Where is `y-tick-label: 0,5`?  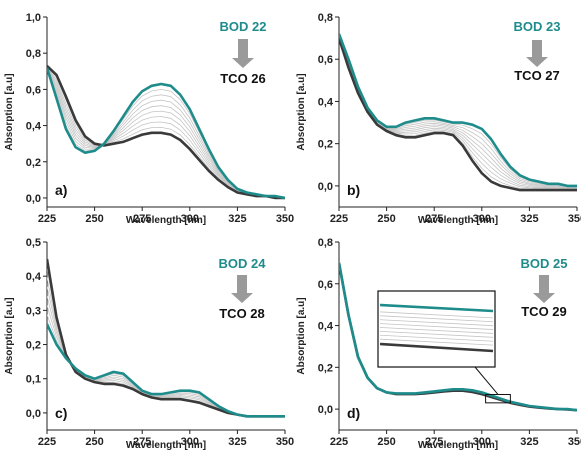
y-tick-label: 0,5 is located at coordinates (33, 243).